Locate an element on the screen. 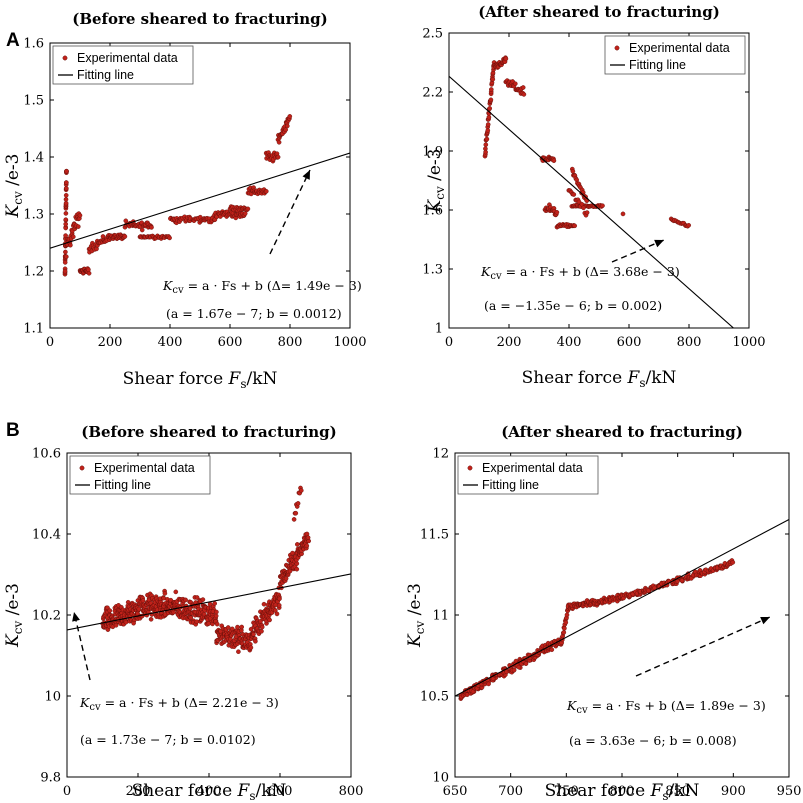  y-tick-label: 1.5 is located at coordinates (33, 101).